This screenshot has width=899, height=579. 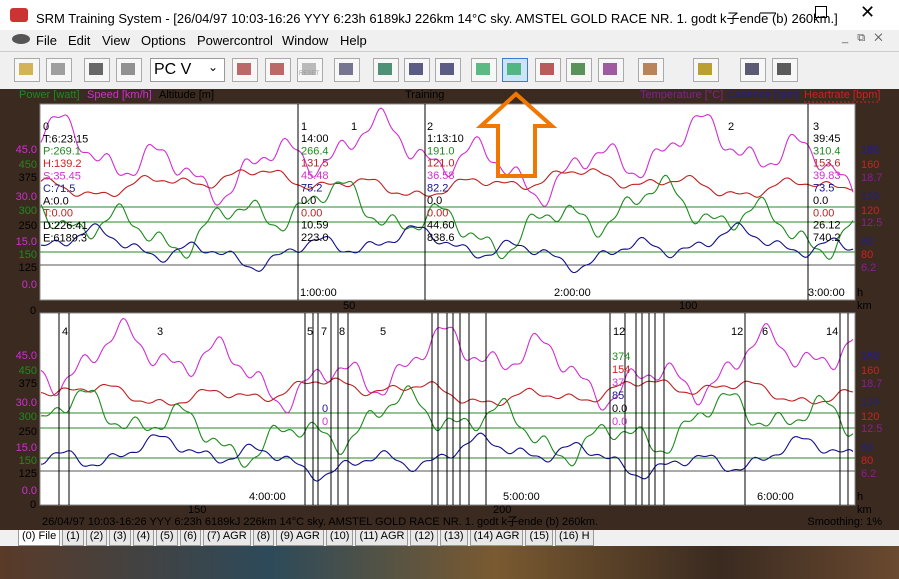 I want to click on lap-marker: 3, so click(x=160, y=332).